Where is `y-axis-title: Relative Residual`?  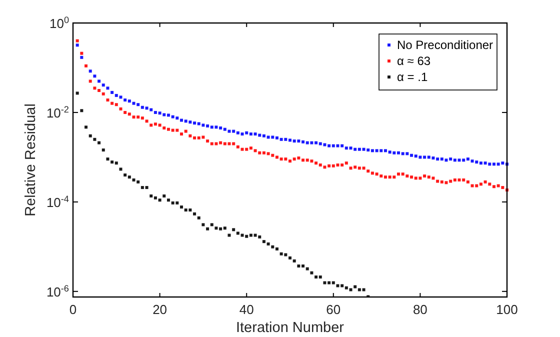 y-axis-title: Relative Residual is located at coordinates (31, 160).